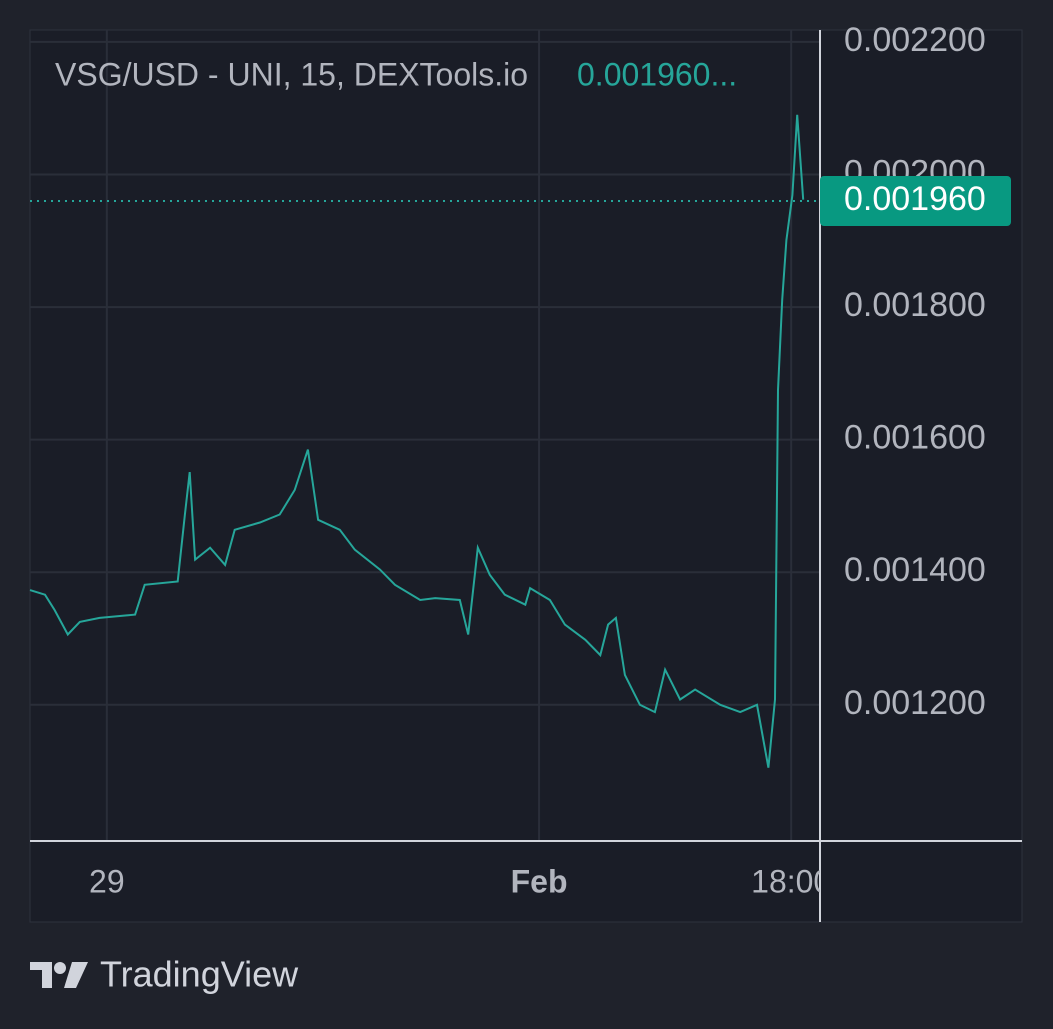  I want to click on y-tick-label: 0.001400, so click(915, 570).